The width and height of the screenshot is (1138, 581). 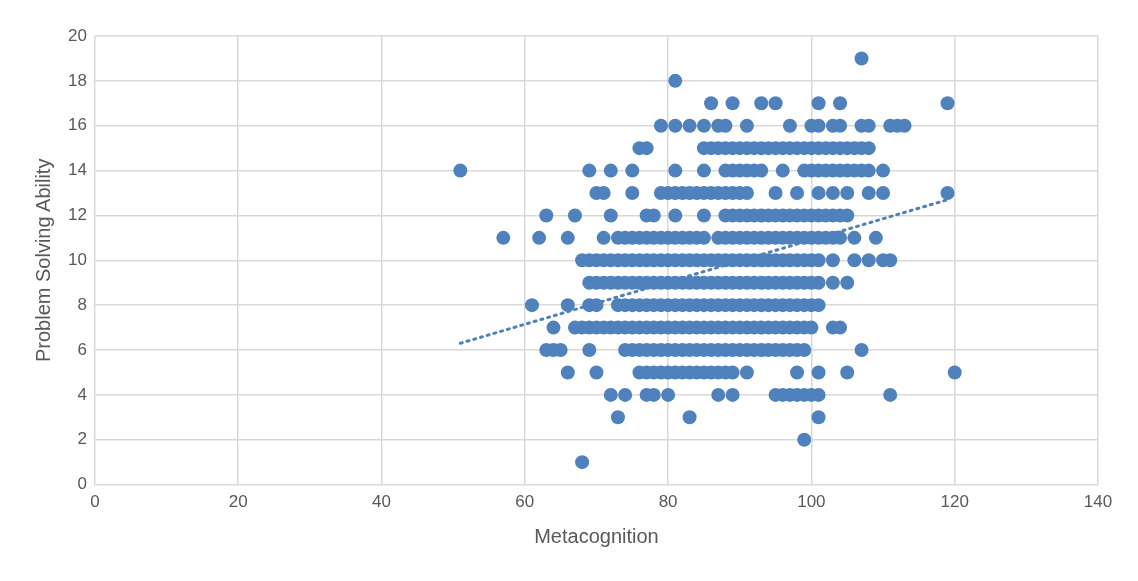 What do you see at coordinates (525, 502) in the screenshot?
I see `x-tick-label: 60` at bounding box center [525, 502].